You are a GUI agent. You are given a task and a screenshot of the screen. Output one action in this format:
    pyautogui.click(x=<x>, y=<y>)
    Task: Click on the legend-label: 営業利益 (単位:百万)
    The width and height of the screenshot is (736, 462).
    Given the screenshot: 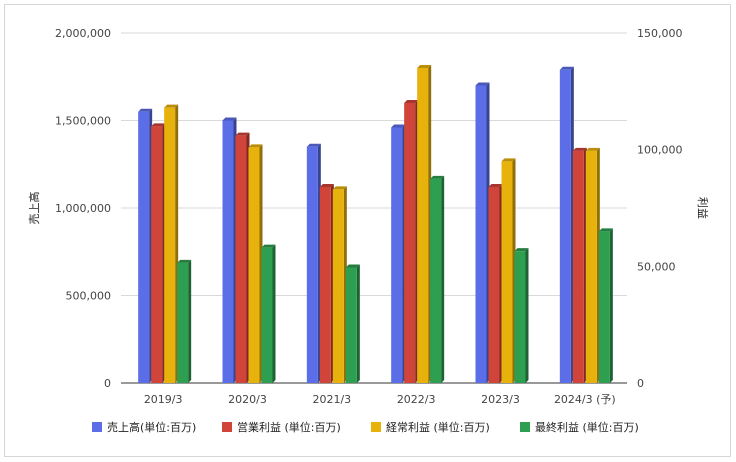 What is the action you would take?
    pyautogui.click(x=289, y=427)
    